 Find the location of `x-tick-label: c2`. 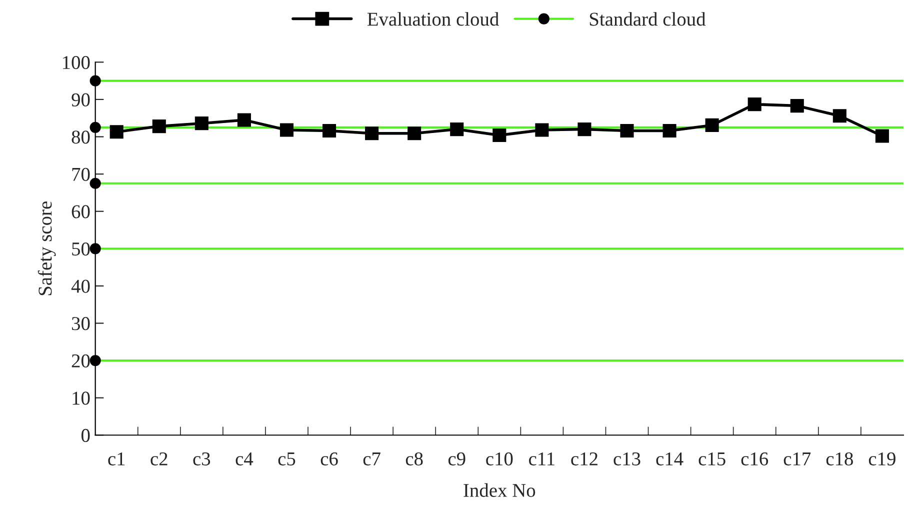

x-tick-label: c2 is located at coordinates (159, 459).